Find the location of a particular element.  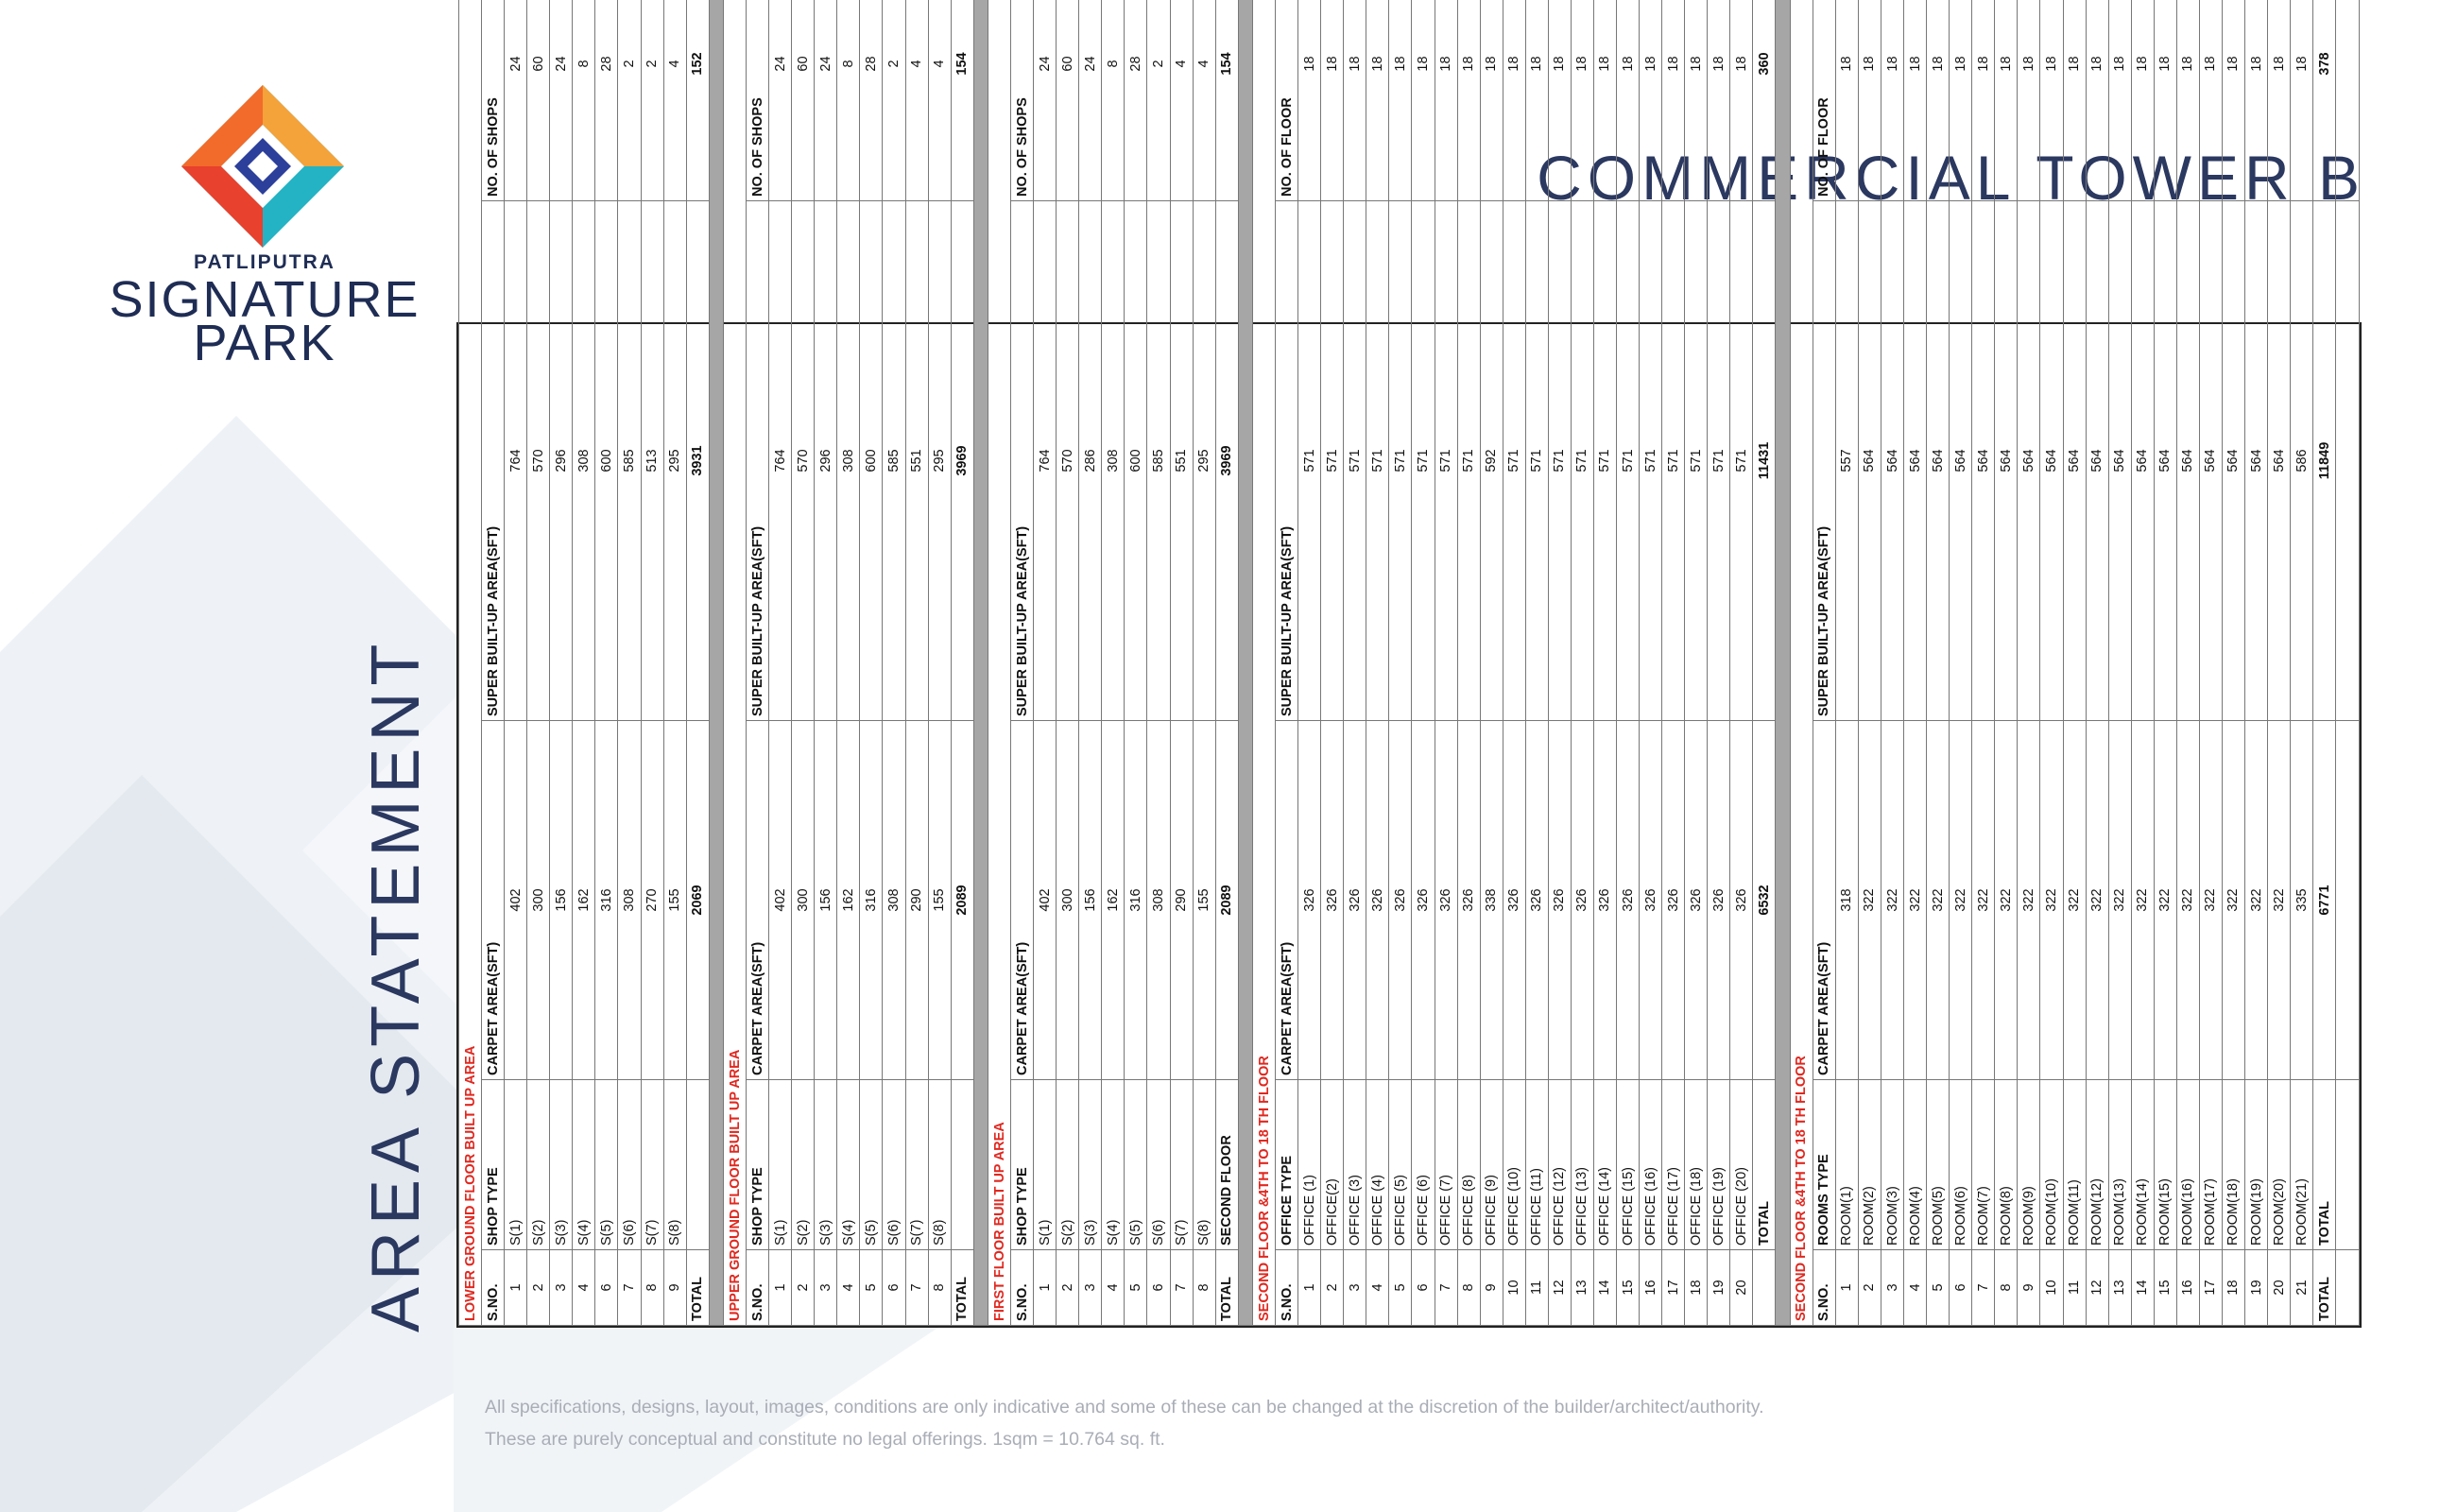

table-cell: 8 is located at coordinates (583, 100).